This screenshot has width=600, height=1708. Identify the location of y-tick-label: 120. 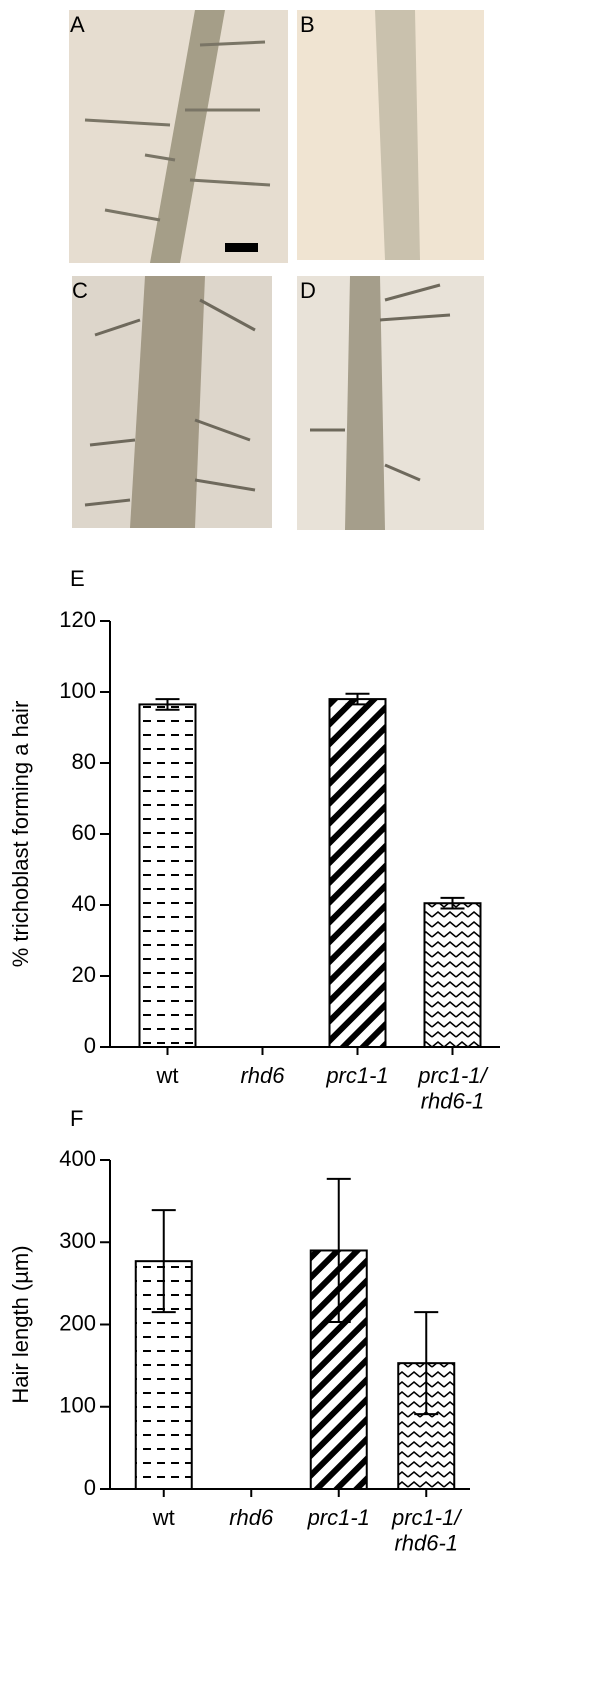
(77, 619).